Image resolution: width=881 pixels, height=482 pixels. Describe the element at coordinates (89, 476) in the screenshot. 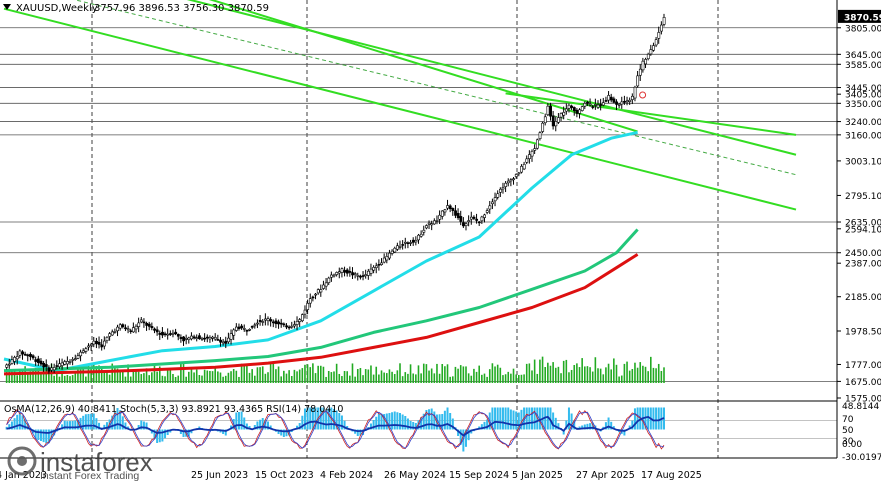

I see `logo-tagline: Instant Forex Trading` at that location.